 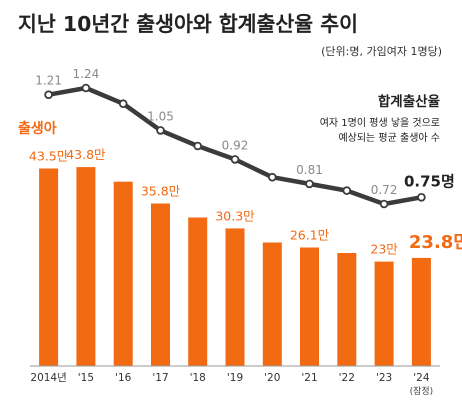 I want to click on bar-value-label: 30.3만, so click(x=235, y=215).